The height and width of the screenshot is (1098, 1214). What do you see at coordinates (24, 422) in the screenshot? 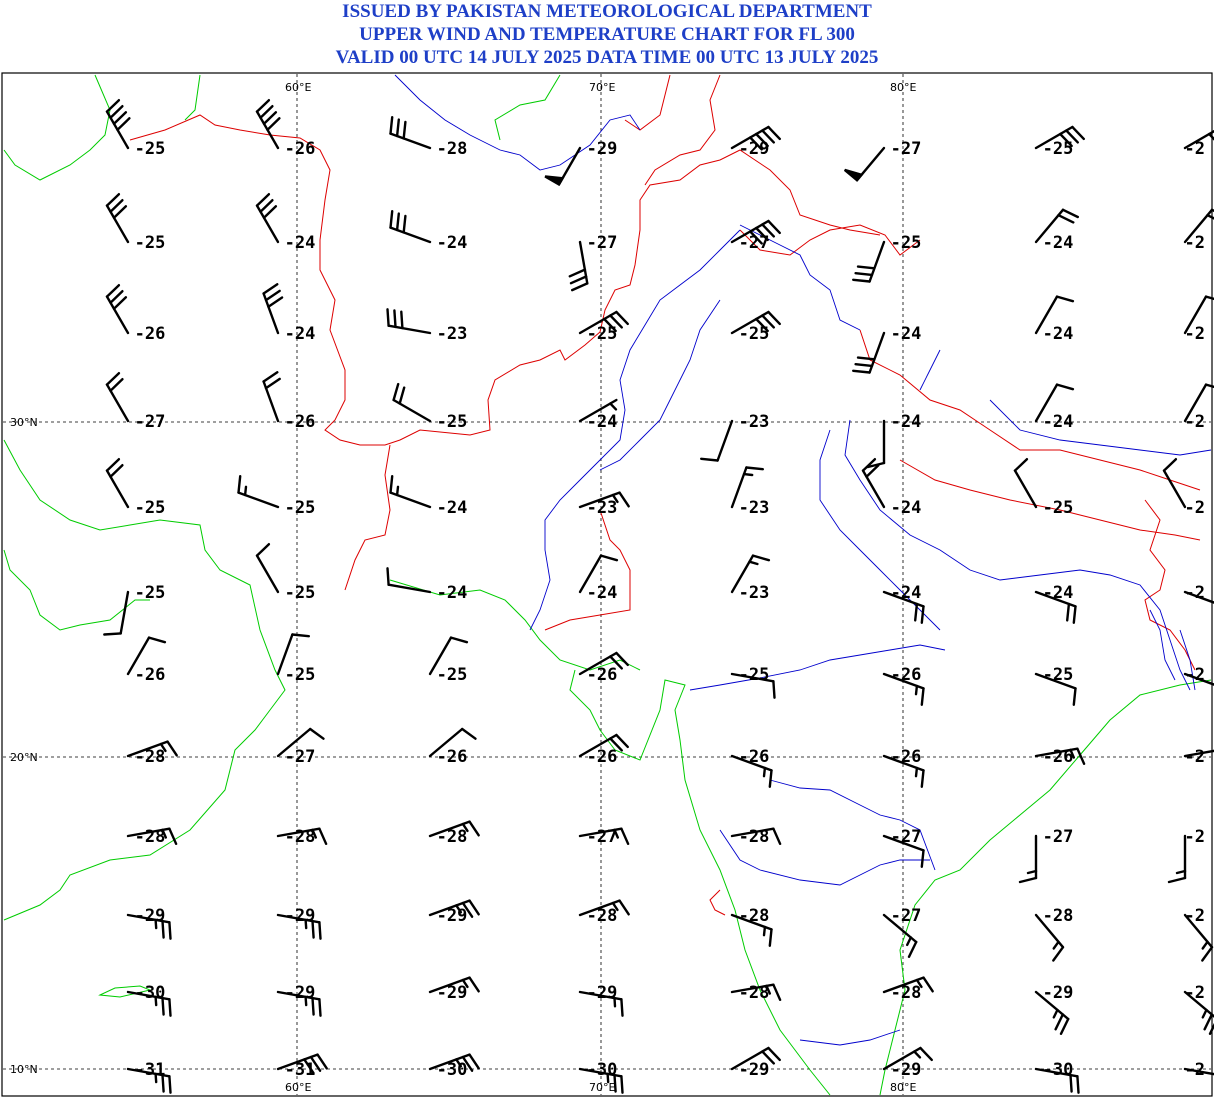
I see `label-30n: 30°N` at bounding box center [24, 422].